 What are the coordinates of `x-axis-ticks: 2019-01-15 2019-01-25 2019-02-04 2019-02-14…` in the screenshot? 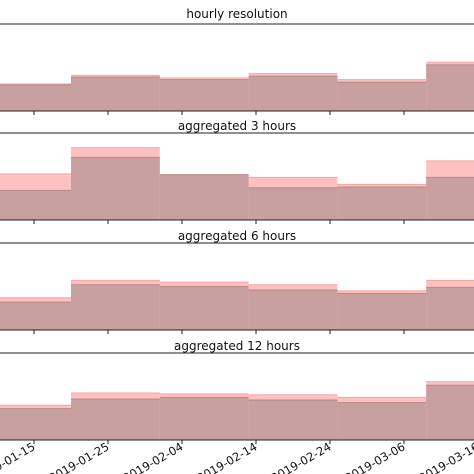 It's located at (237, 456).